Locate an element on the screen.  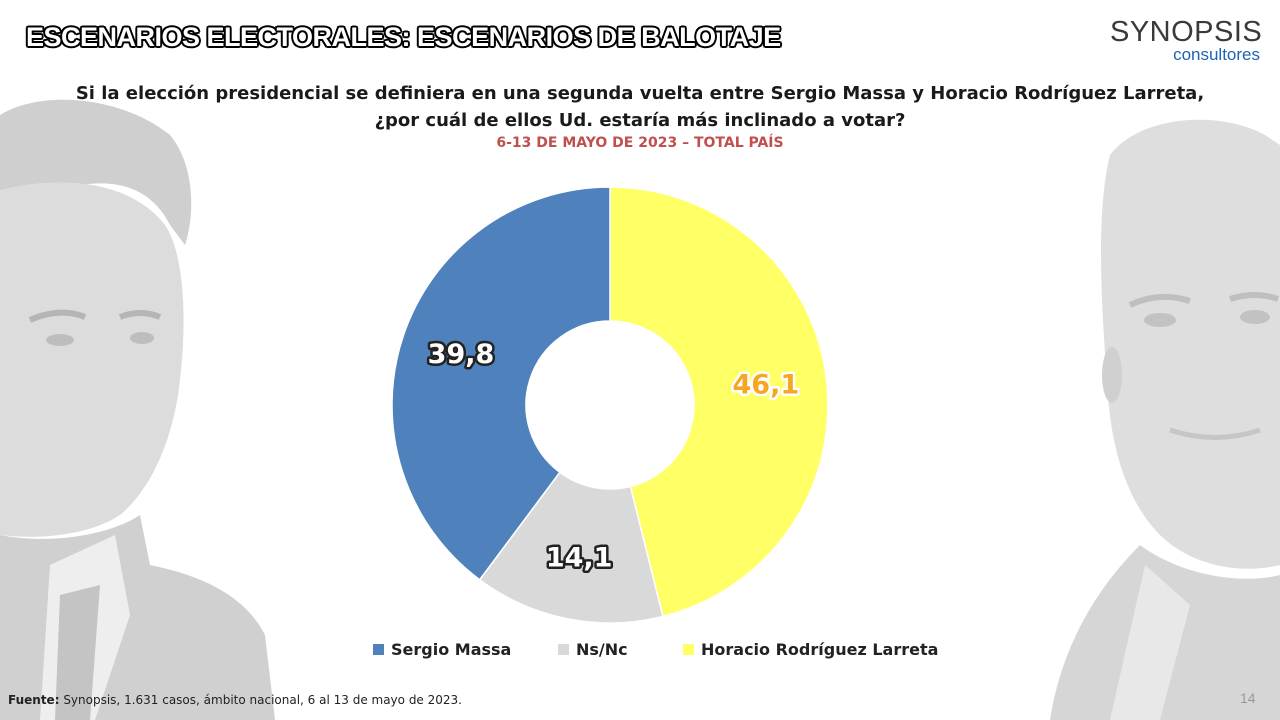
pie-label-sergio-massa: 39,8 is located at coordinates (461, 354).